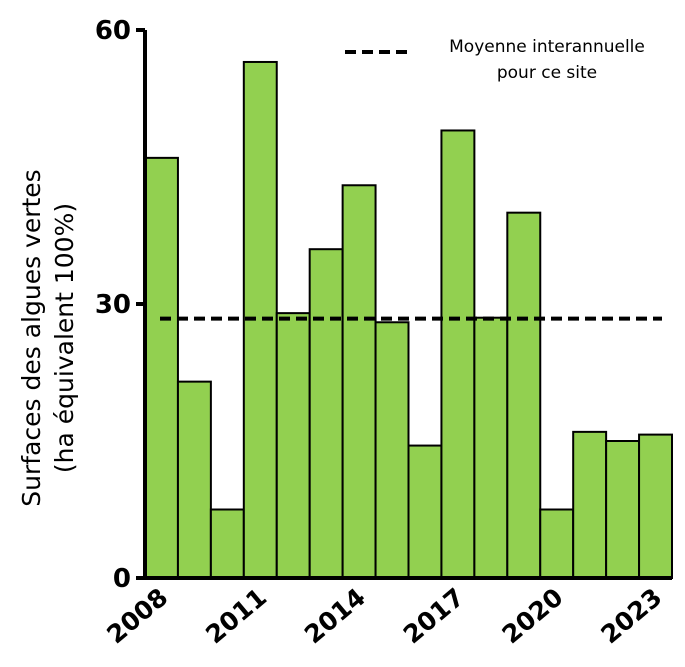 This screenshot has width=685, height=667. Describe the element at coordinates (194, 479) in the screenshot. I see `bar-2009` at that location.